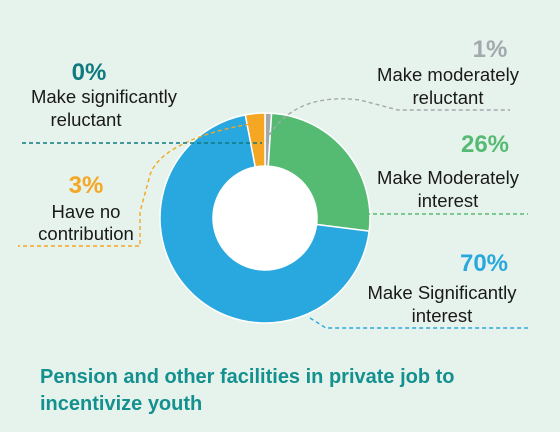  What do you see at coordinates (89, 72) in the screenshot?
I see `pct-significantly-reluctant: 0%` at bounding box center [89, 72].